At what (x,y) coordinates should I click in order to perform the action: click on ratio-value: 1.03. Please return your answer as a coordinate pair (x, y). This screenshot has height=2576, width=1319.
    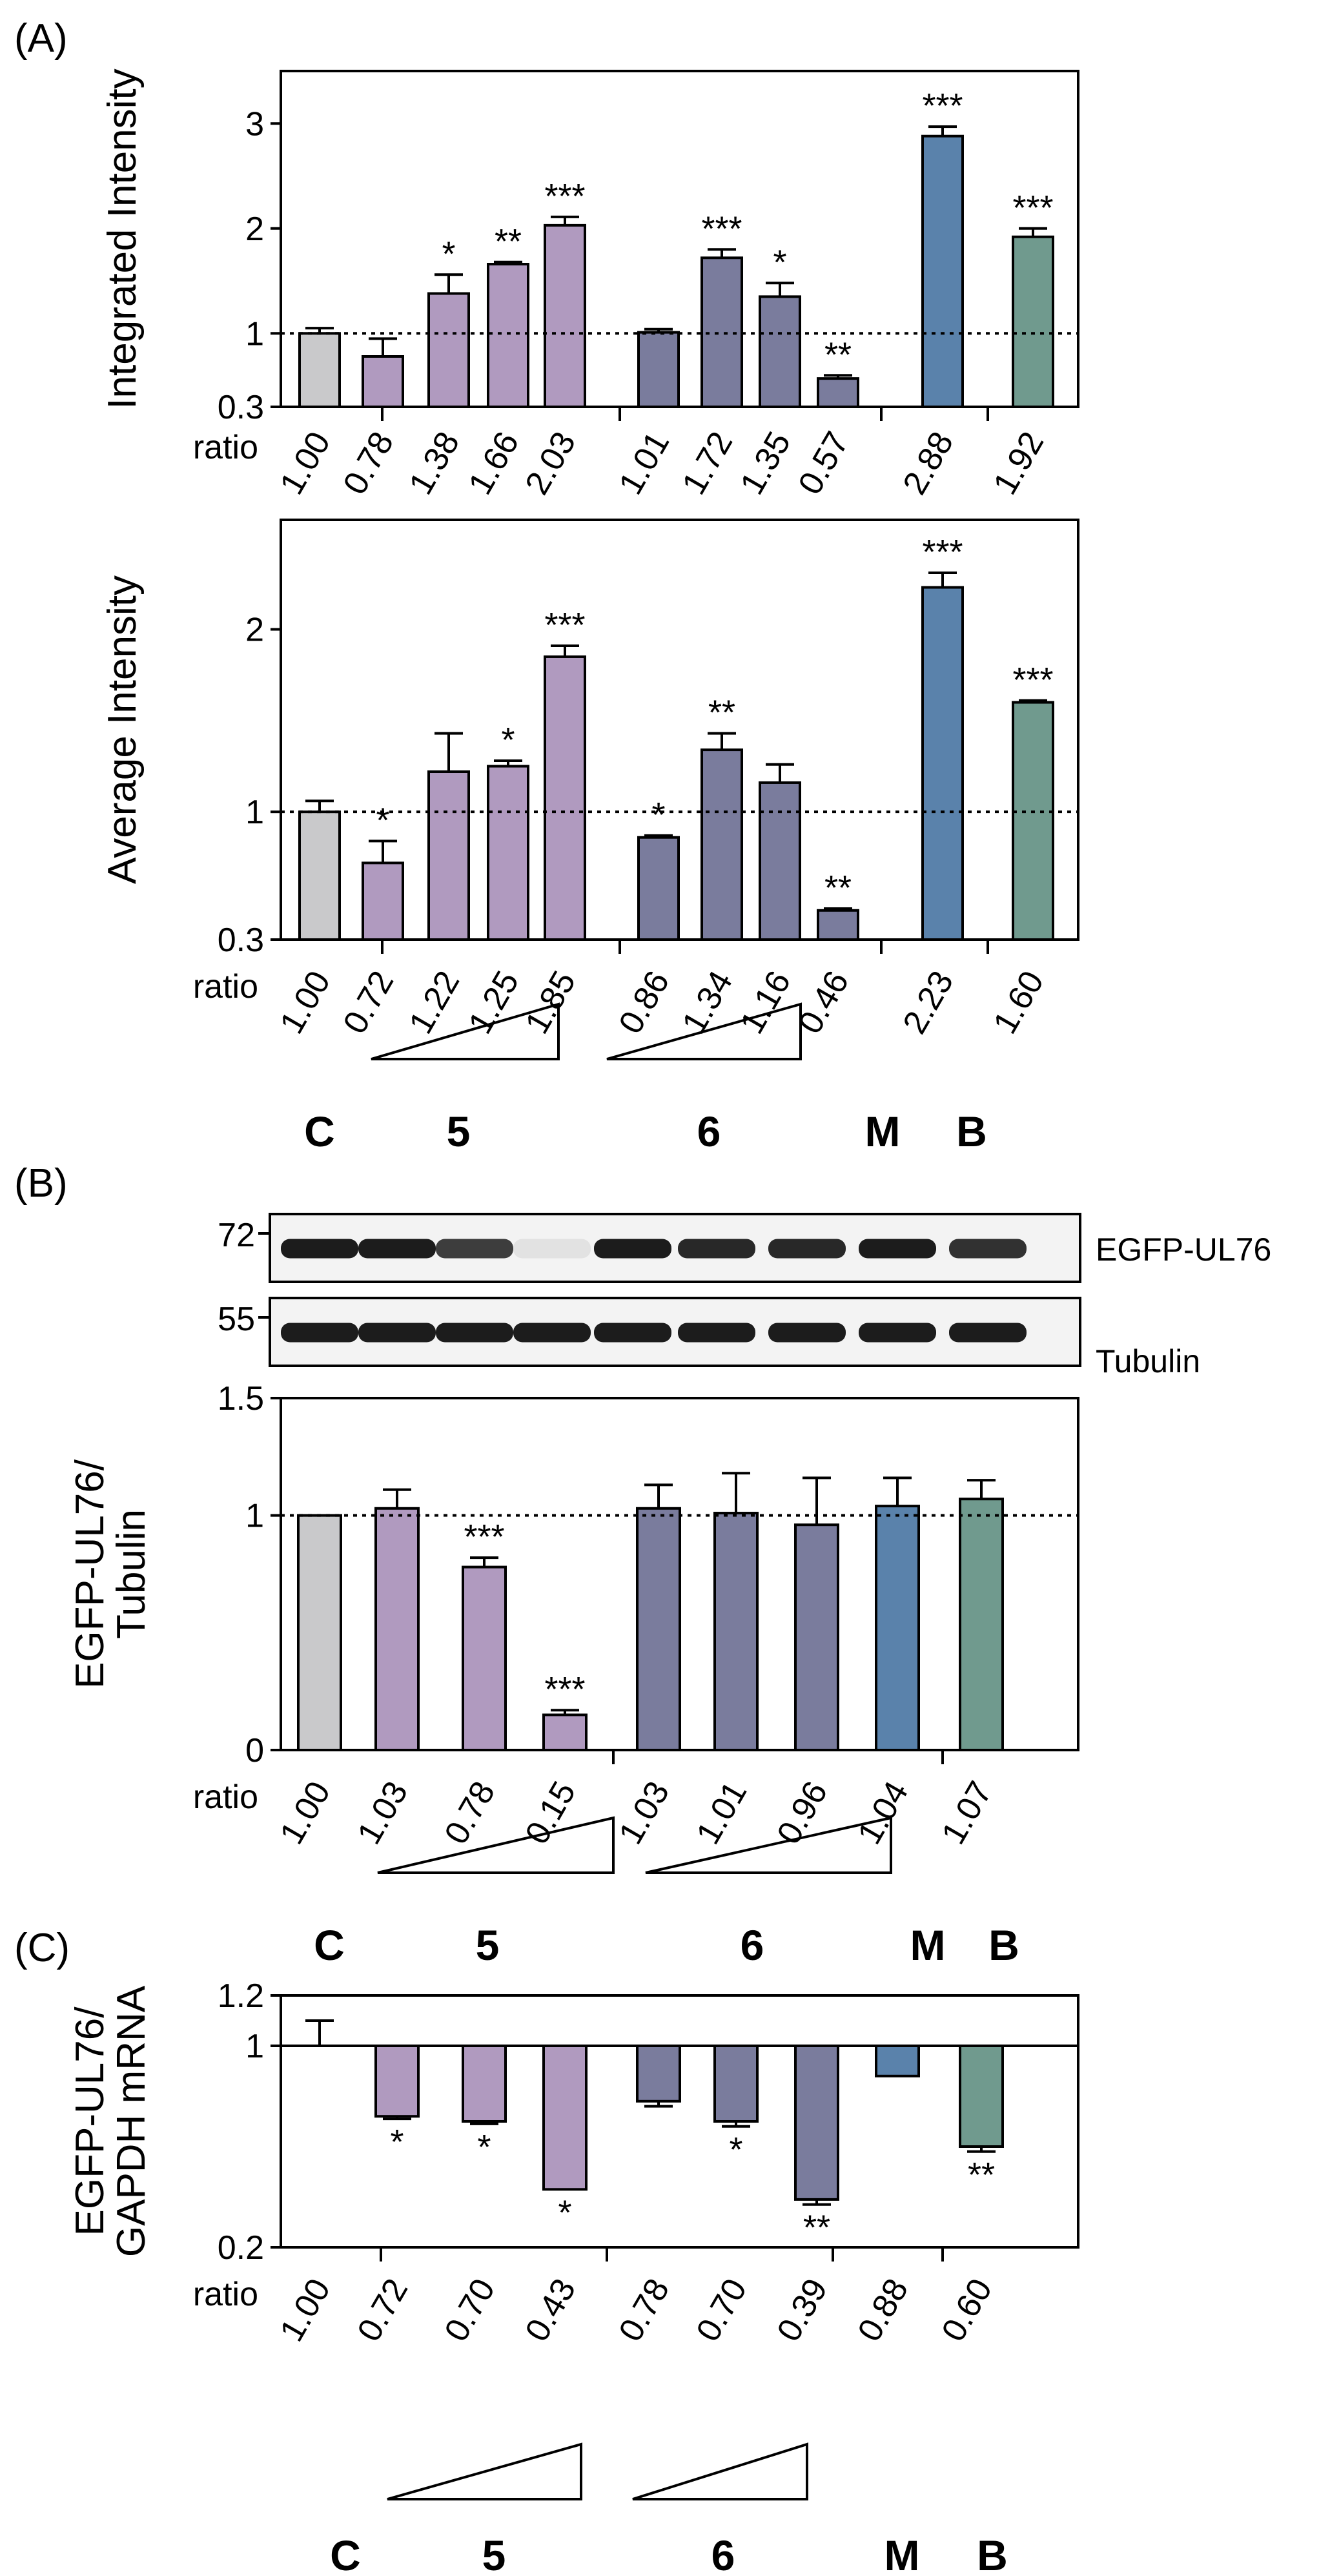
    Looking at the image, I should click on (383, 1813).